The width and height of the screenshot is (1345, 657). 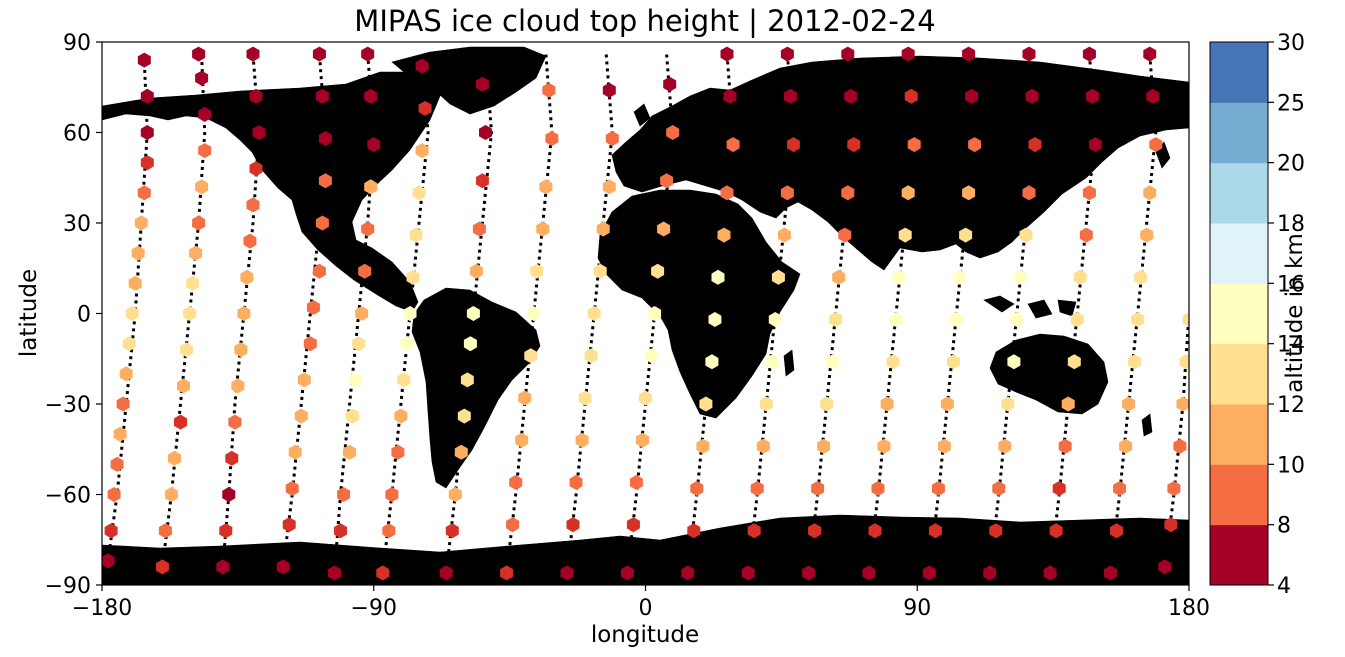 What do you see at coordinates (900, 163) in the screenshot?
I see `eurasia` at bounding box center [900, 163].